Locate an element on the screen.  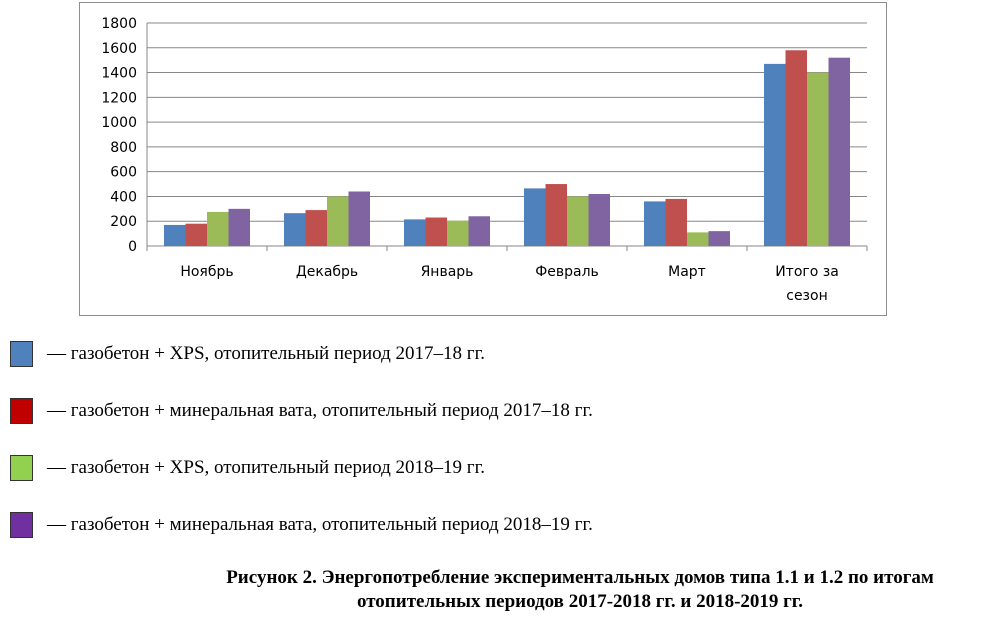
y-tick-label: 1600 is located at coordinates (119, 49).